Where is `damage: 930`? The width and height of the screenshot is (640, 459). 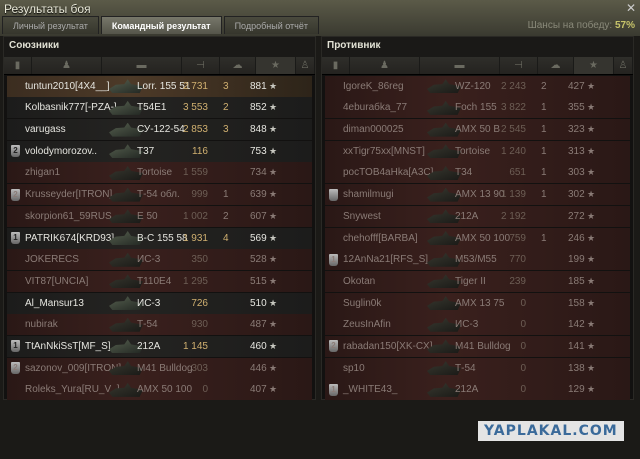
damage: 930 is located at coordinates (199, 325).